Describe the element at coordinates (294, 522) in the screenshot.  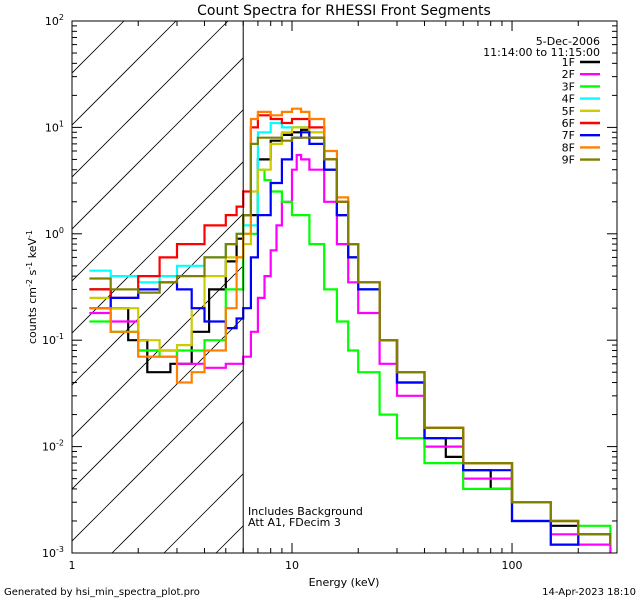
I see `attenuator-annotation: Att A1, FDecim 3` at that location.